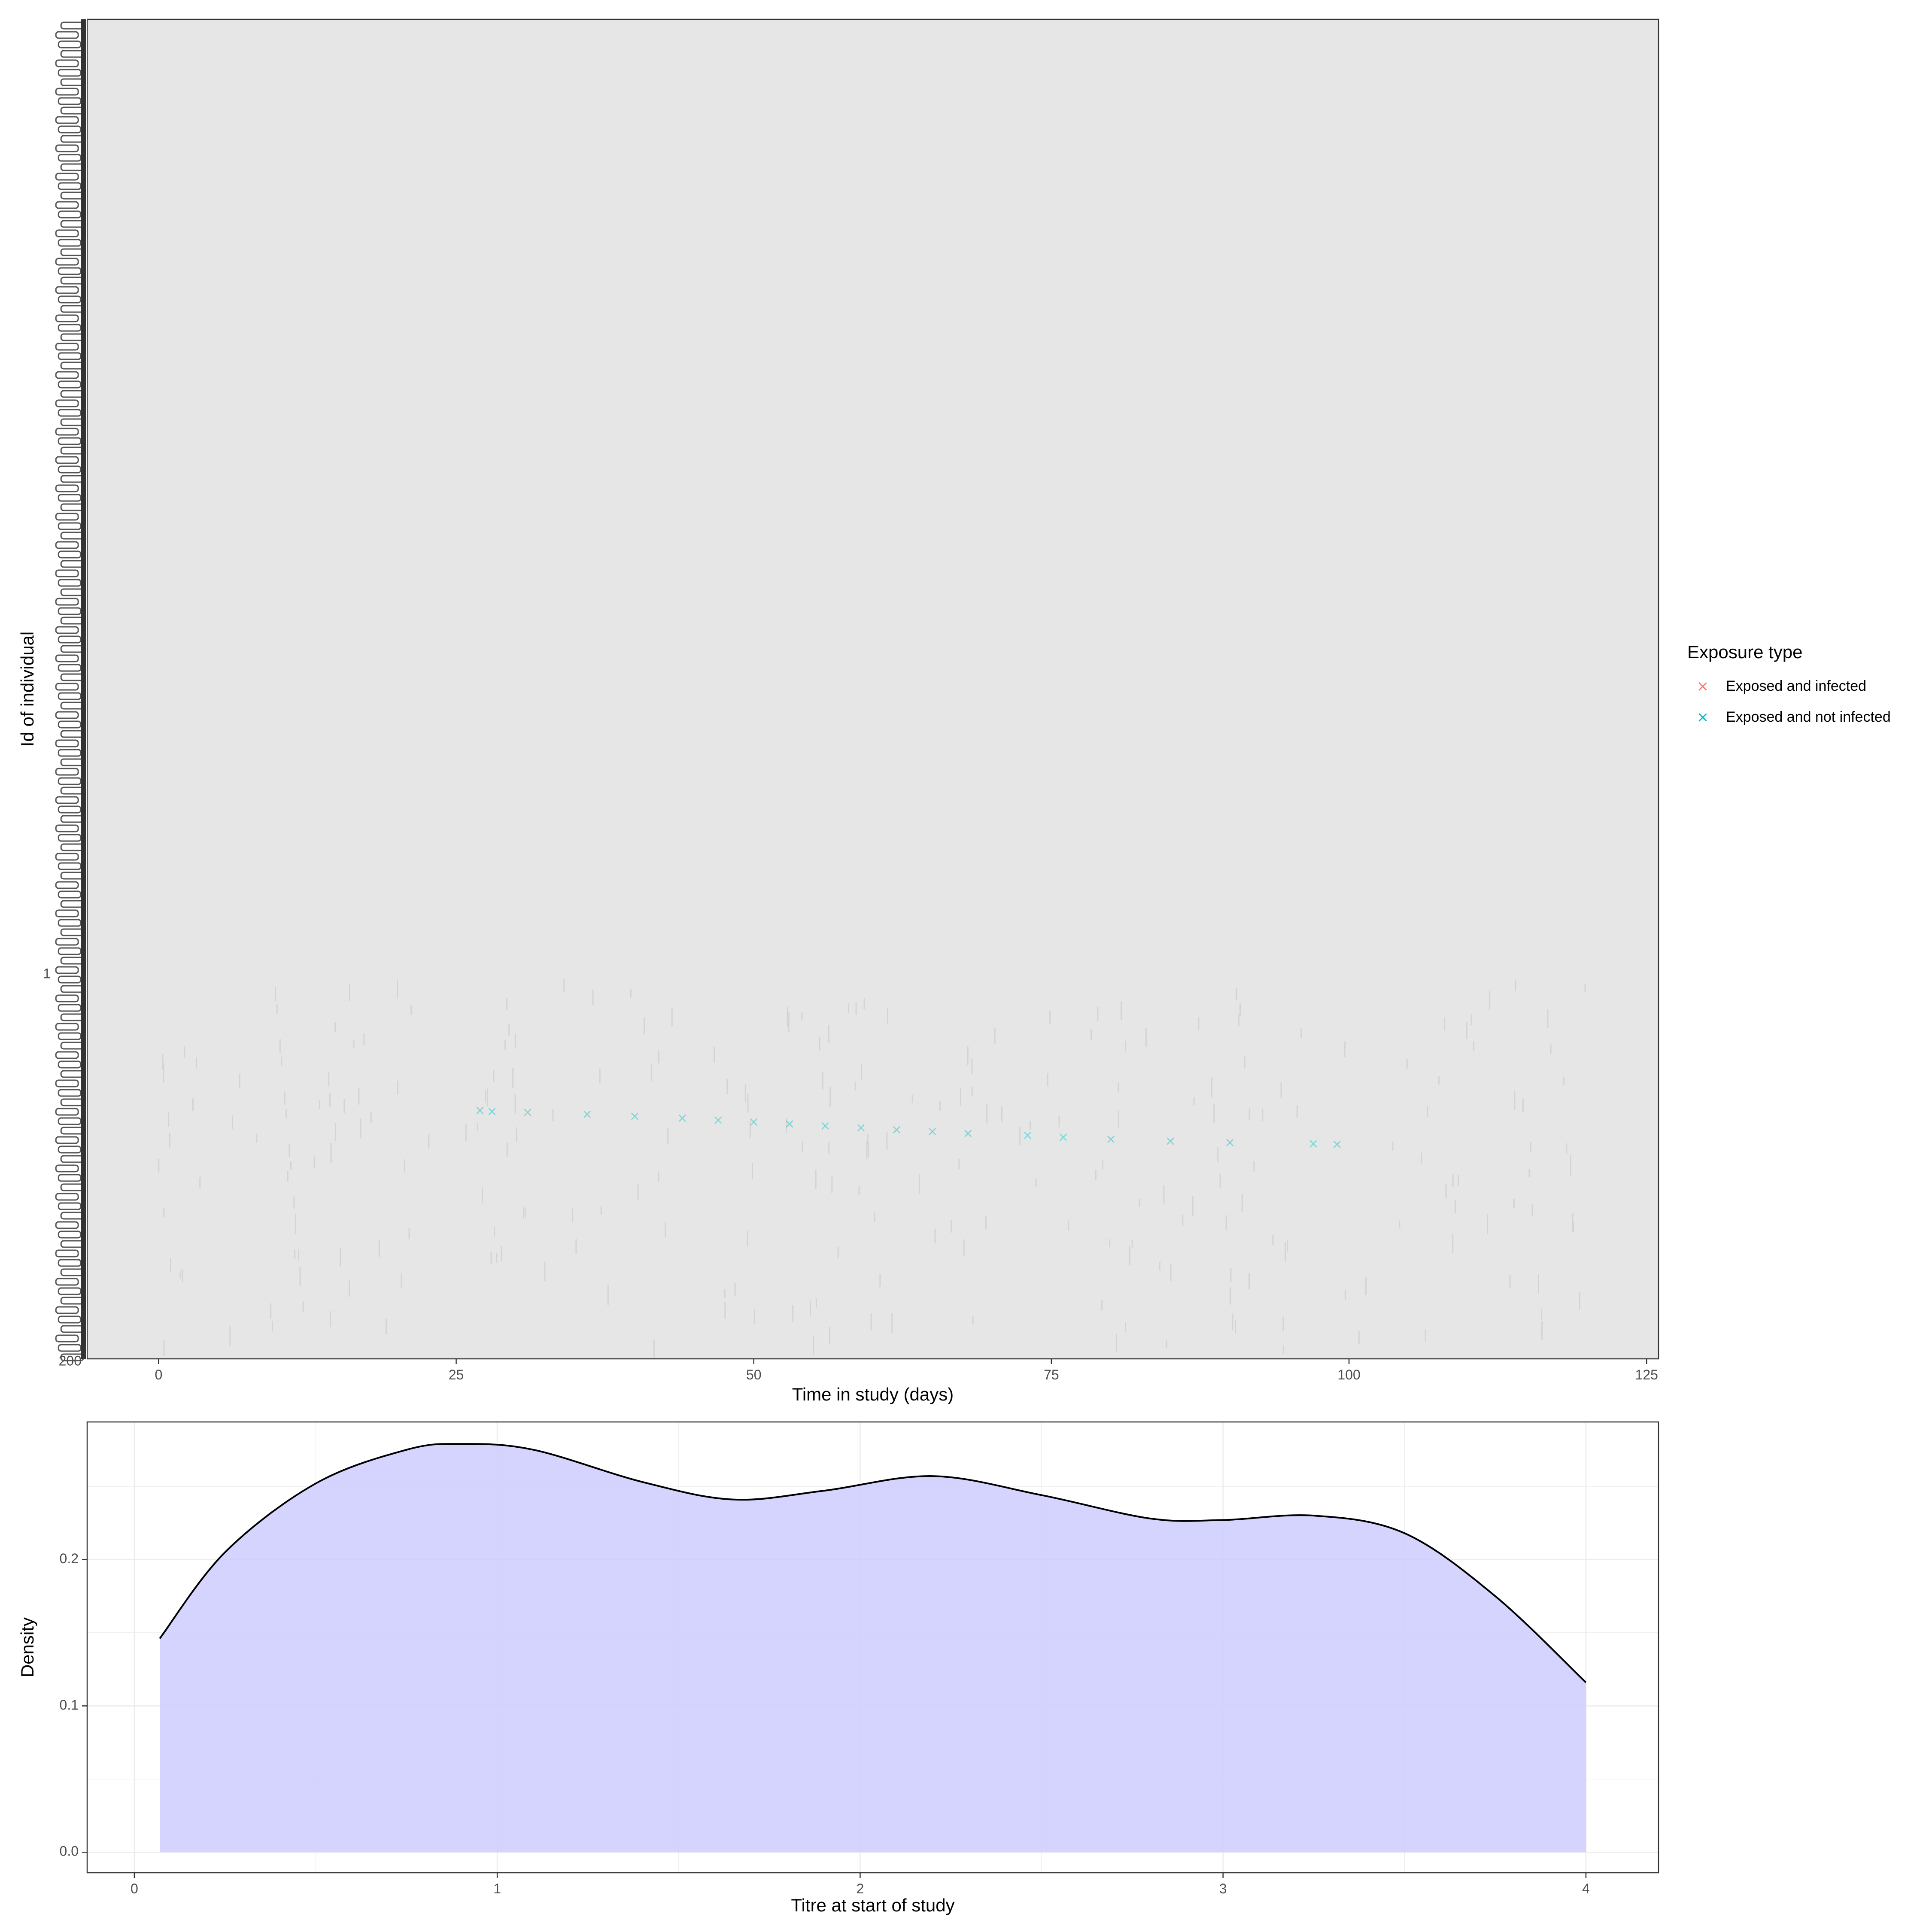 This screenshot has width=1932, height=1932. Describe the element at coordinates (1586, 1888) in the screenshot. I see `x-tick-label: 4` at that location.